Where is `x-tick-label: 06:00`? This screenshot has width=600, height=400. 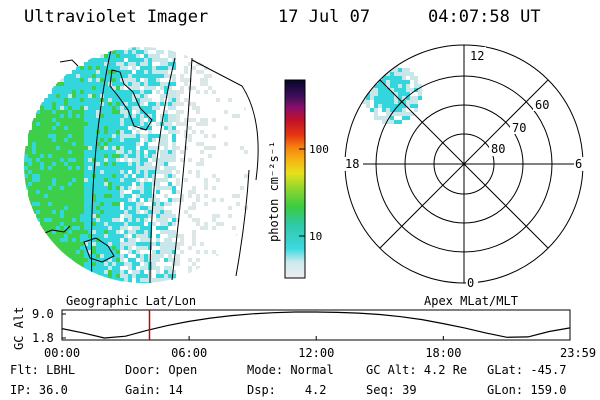
x-tick-label: 06:00 is located at coordinates (189, 353).